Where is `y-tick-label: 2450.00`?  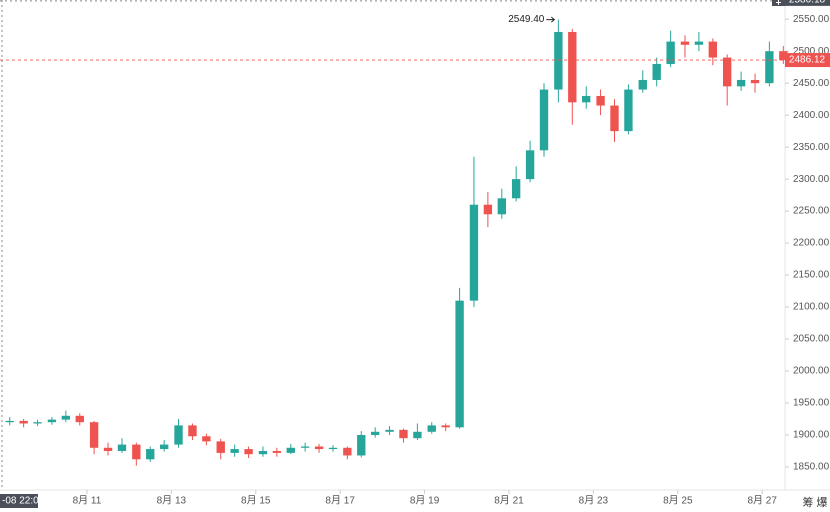 y-tick-label: 2450.00 is located at coordinates (811, 83).